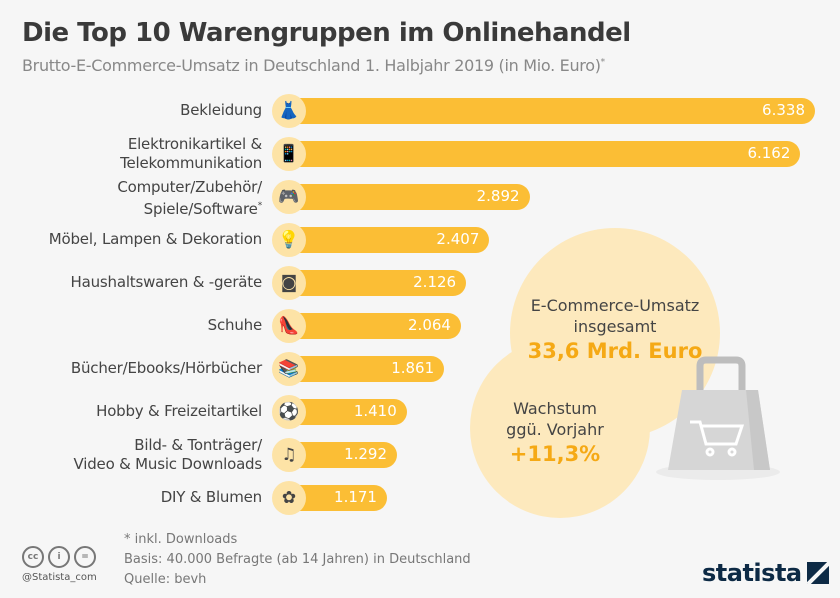  Describe the element at coordinates (289, 154) in the screenshot. I see `tablet-icon: 📱` at that location.